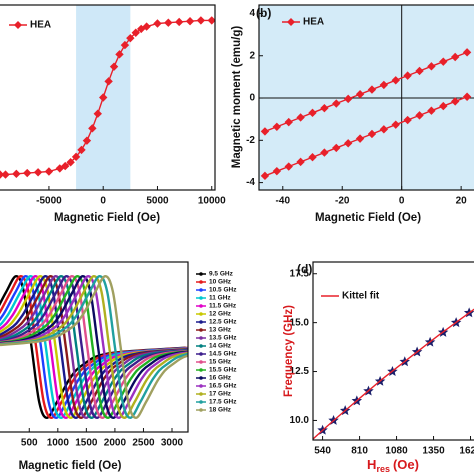 The image size is (474, 474). I want to click on x-tick-label: 20, so click(462, 201).